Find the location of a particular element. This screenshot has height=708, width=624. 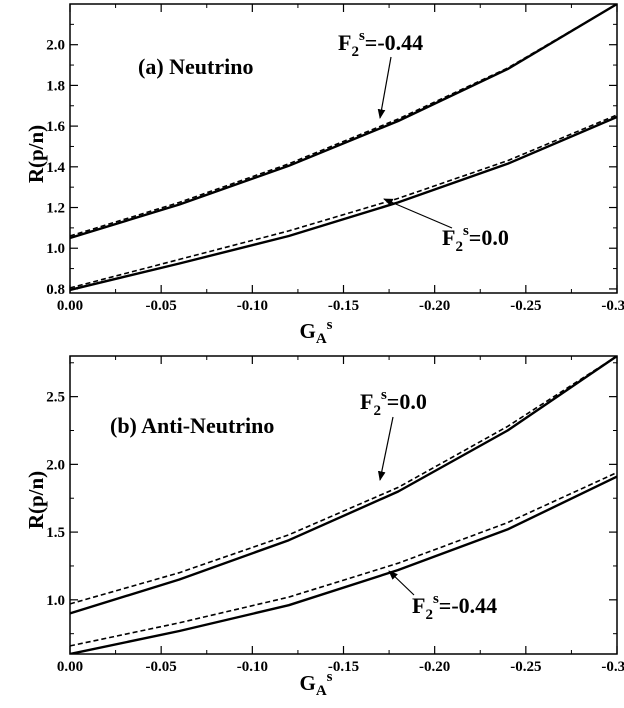

y-tick-label: 1.4 is located at coordinates (55, 168).